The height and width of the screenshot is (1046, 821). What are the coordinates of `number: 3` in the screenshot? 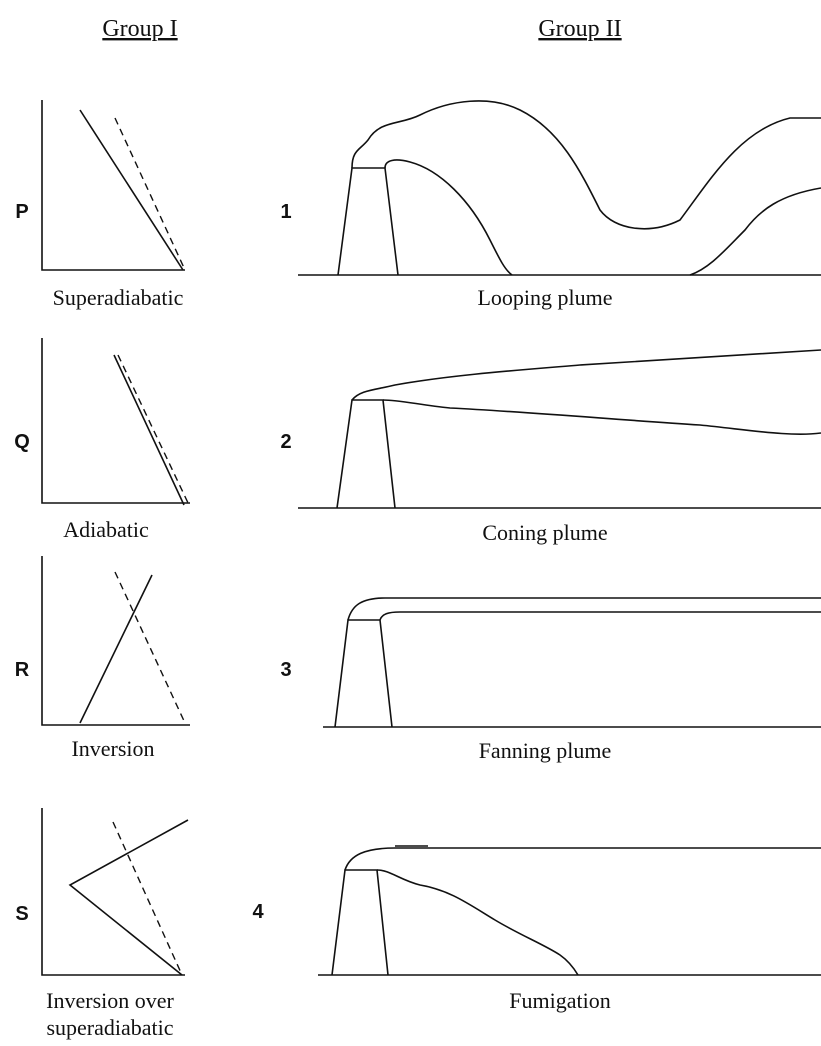 It's located at (285, 670).